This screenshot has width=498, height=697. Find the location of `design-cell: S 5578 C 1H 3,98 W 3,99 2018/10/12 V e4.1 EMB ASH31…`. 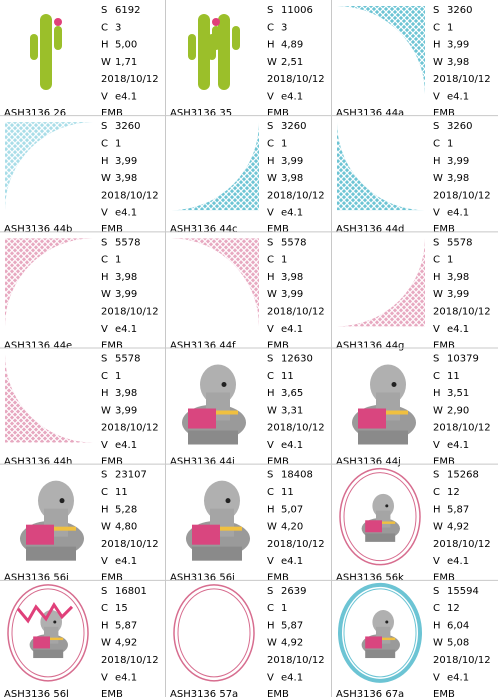

design-cell: S 5578 C 1H 3,98 W 3,99 2018/10/12 V e4.1 EMB ASH31… is located at coordinates (81, 294).